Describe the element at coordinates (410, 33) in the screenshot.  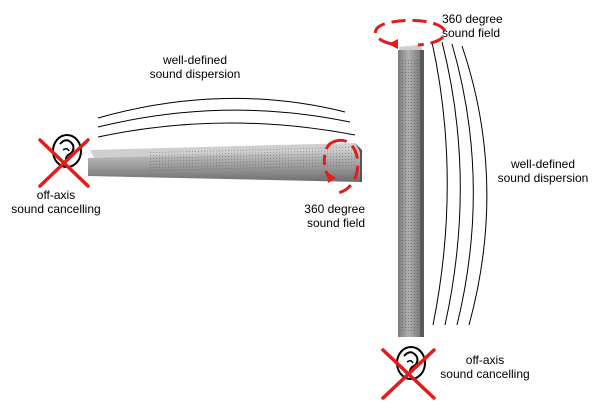
I see `vertical-360-field` at that location.